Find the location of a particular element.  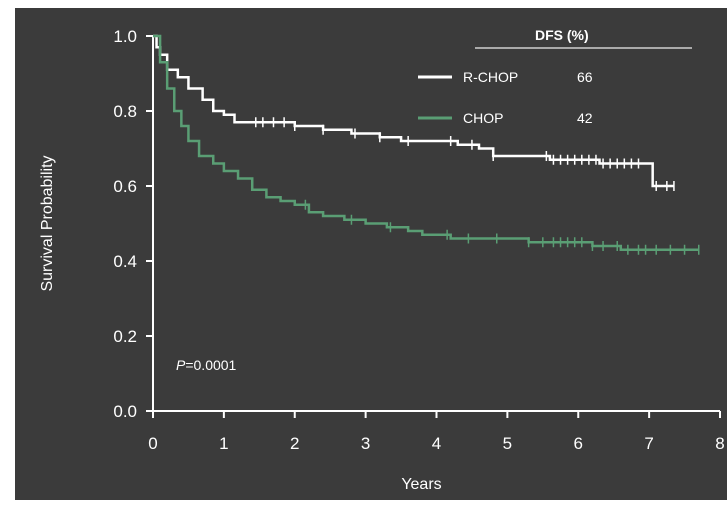

legend: DFS (%) R-CHOP 66 CHOP 42 is located at coordinates (555, 76).